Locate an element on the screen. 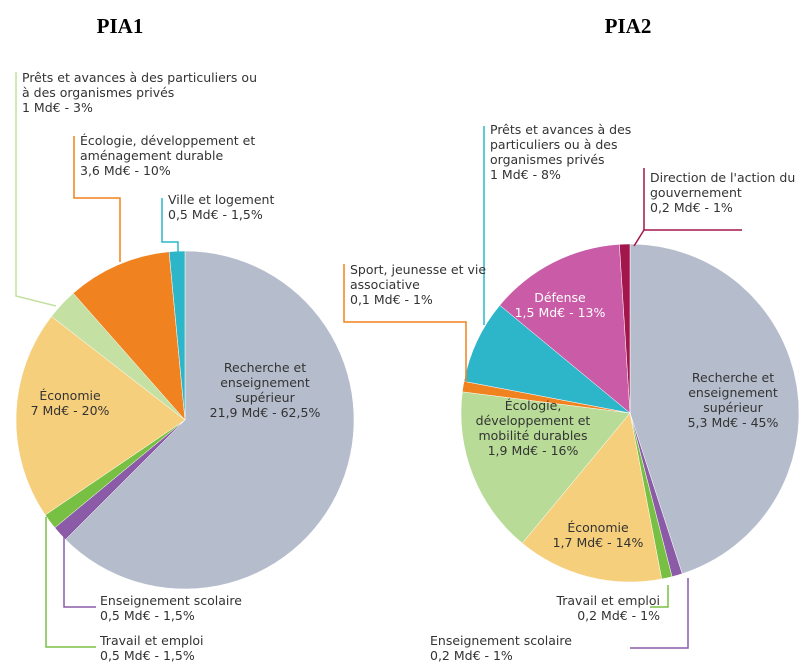 The height and width of the screenshot is (668, 800). value-label: 5,3 Md€ - 45% is located at coordinates (733, 422).